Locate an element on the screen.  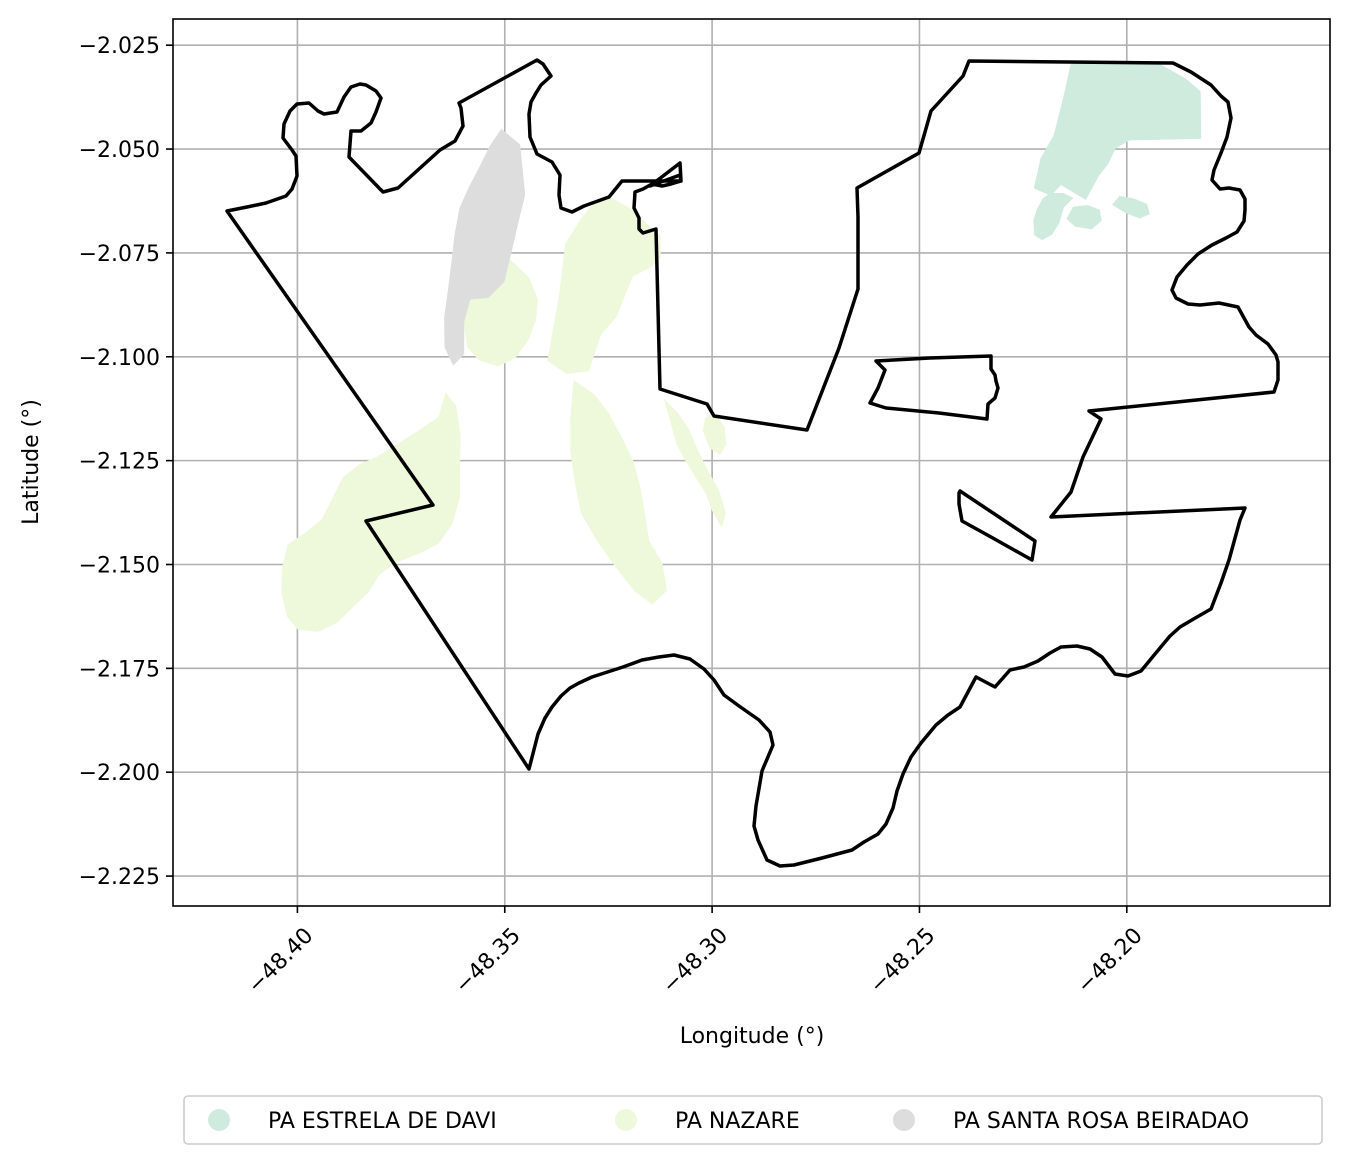
x-axis-ticks: −48.40 −48.35 −48.30 −48.25 −48.20 is located at coordinates (695, 952).